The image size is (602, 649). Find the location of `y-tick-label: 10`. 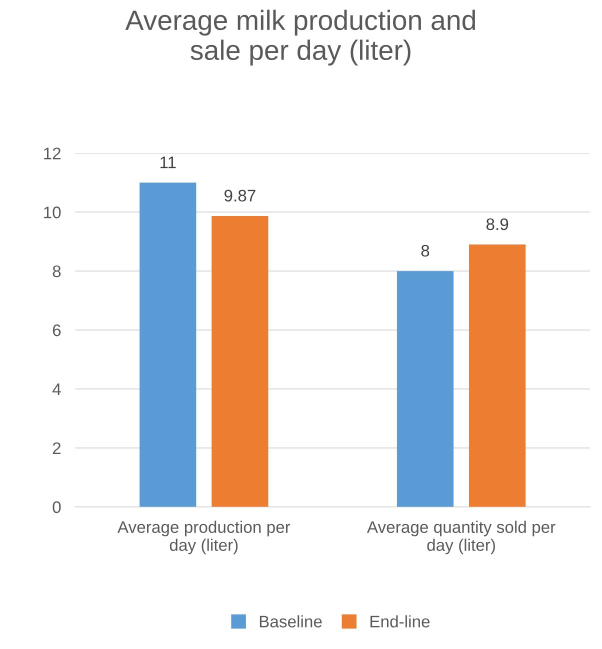

y-tick-label: 10 is located at coordinates (52, 212).